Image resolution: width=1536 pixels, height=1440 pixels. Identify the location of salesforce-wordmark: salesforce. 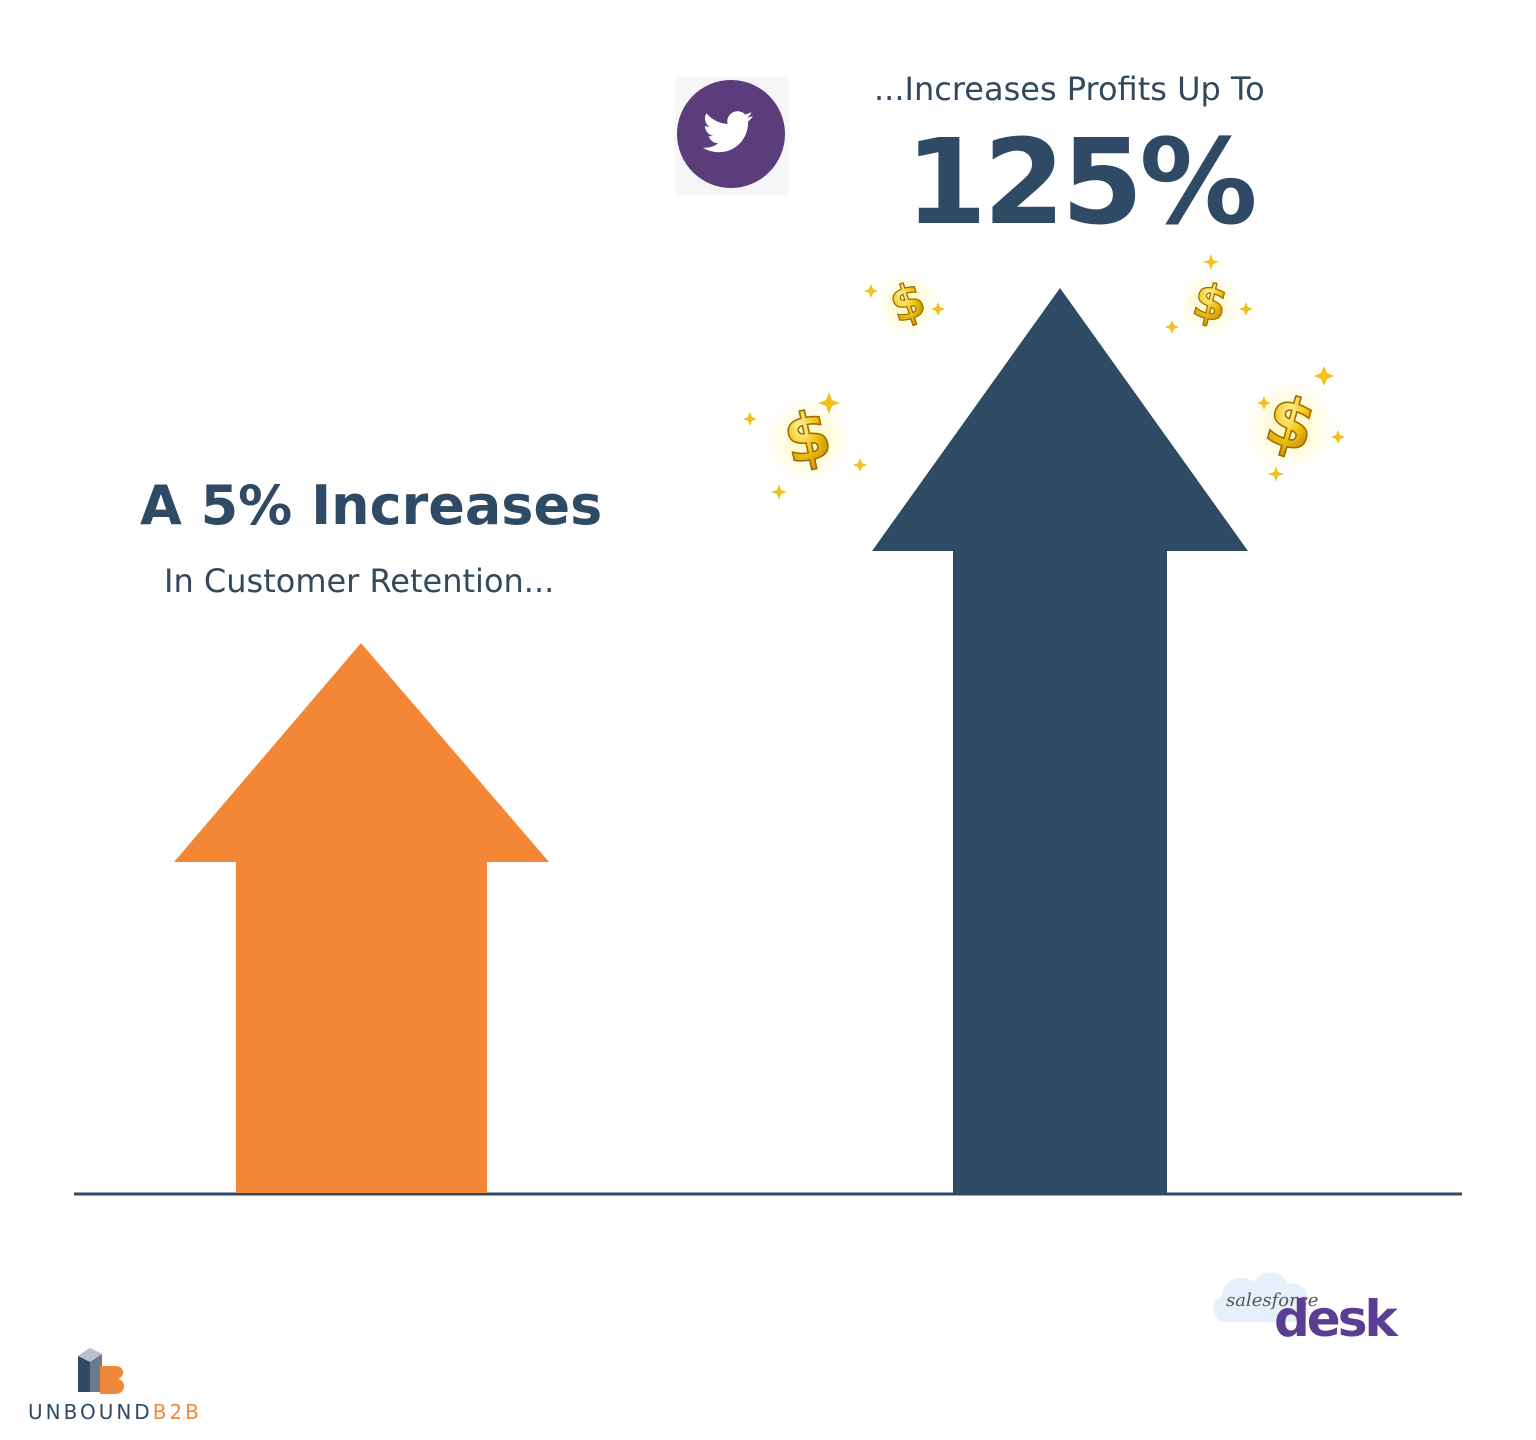
(1272, 1300).